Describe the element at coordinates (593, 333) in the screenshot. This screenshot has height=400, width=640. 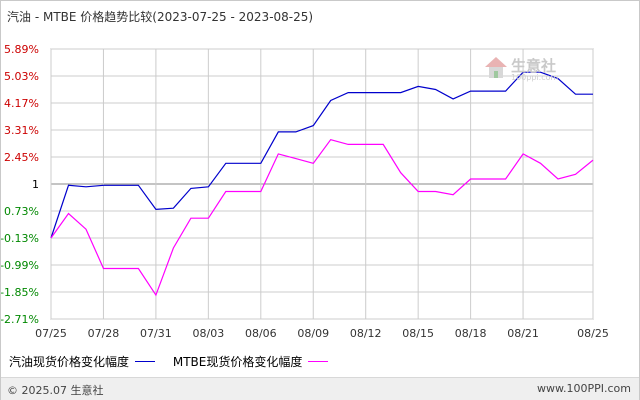
I see `x-tick-label: 08/25` at that location.